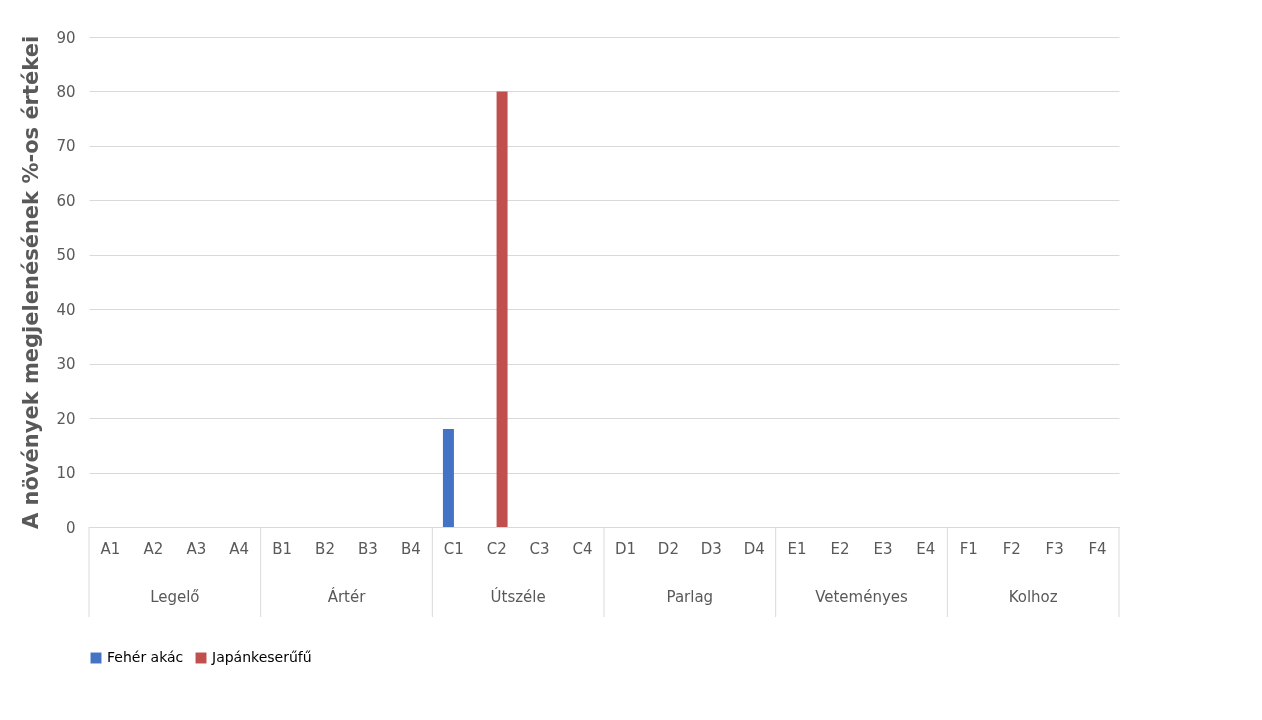 Image resolution: width=1262 pixels, height=720 pixels. What do you see at coordinates (711, 548) in the screenshot?
I see `x-tick-label: D3` at bounding box center [711, 548].